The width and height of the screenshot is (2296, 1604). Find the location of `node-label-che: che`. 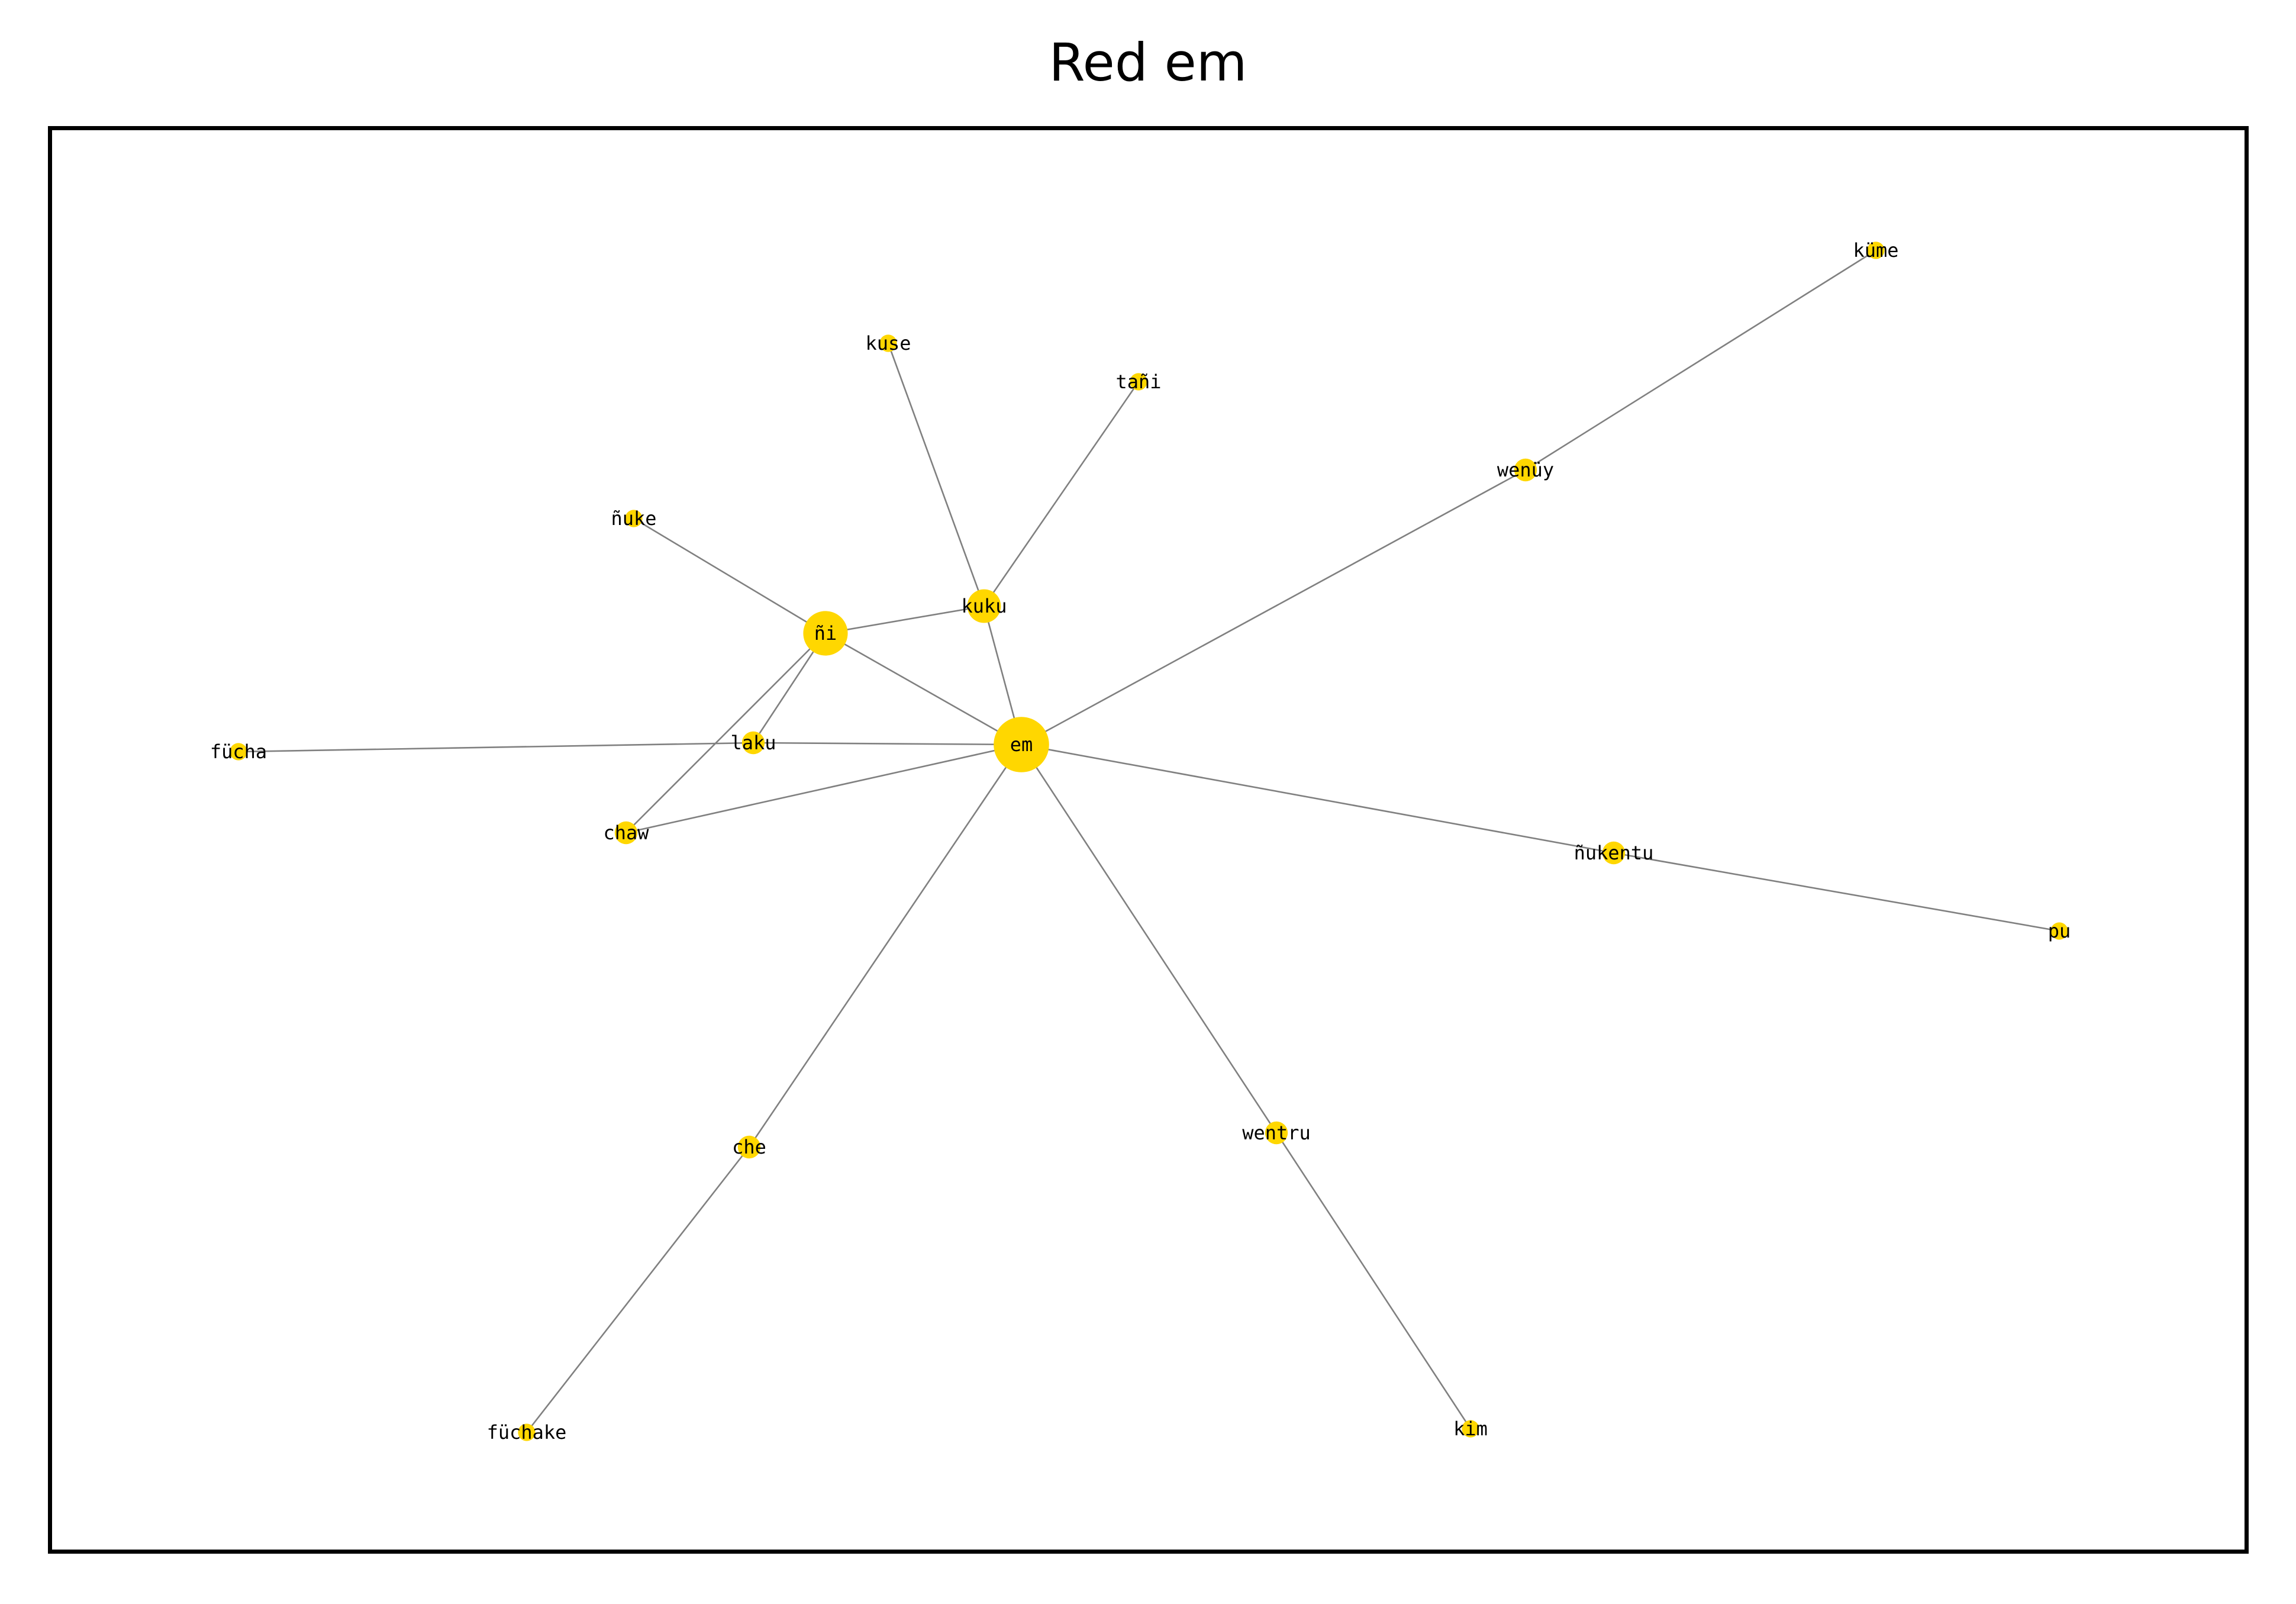

node-label-che: che is located at coordinates (749, 1147).